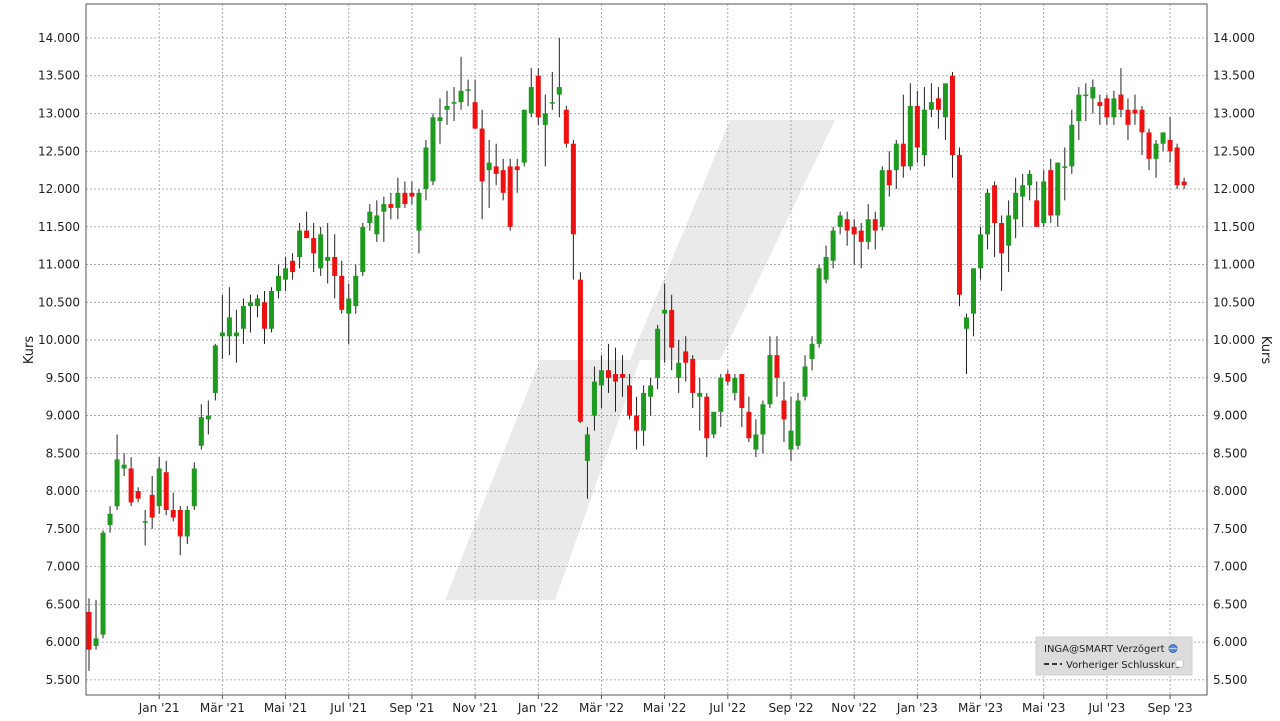  What do you see at coordinates (1230, 453) in the screenshot?
I see `y-tick-label-right: 8.500` at bounding box center [1230, 453].